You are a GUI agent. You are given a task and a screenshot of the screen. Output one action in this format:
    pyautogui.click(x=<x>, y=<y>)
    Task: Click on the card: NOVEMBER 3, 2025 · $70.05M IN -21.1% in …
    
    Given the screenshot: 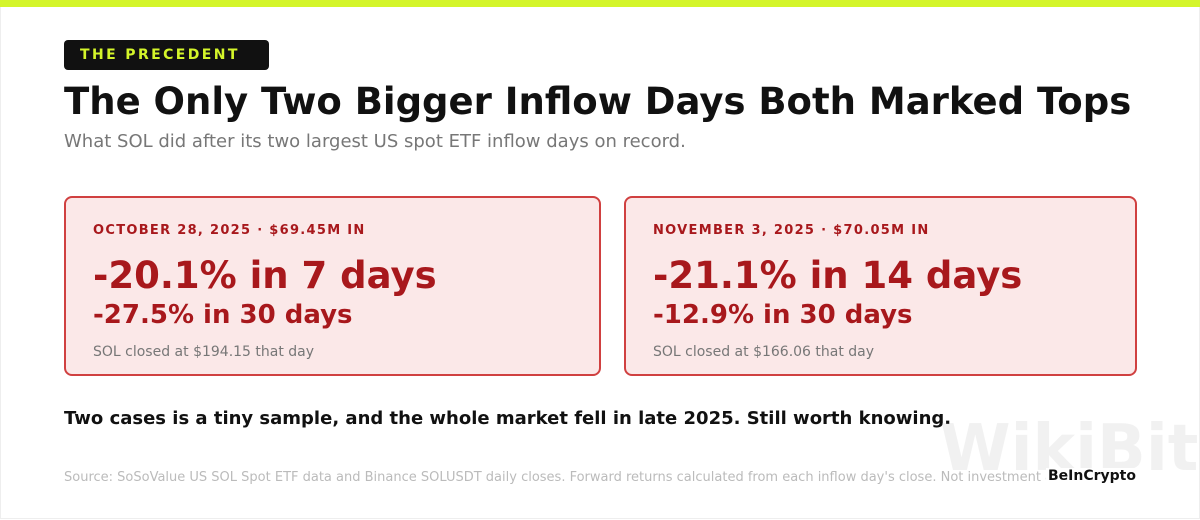 What is the action you would take?
    pyautogui.click(x=880, y=286)
    